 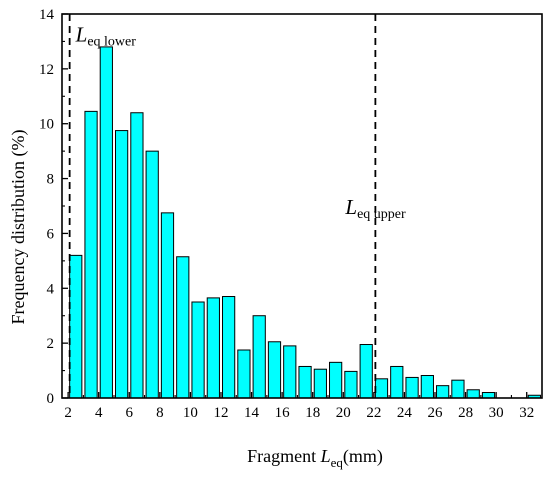 What do you see at coordinates (51, 234) in the screenshot?
I see `y-tick-label: 6` at bounding box center [51, 234].